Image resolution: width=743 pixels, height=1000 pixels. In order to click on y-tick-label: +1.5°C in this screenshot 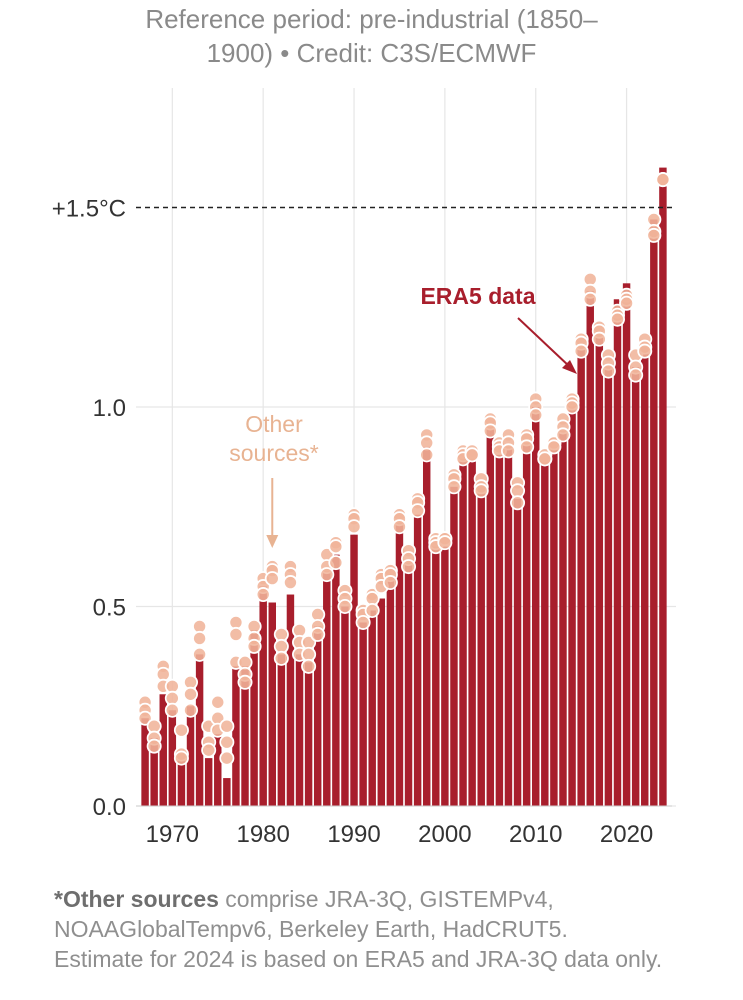, I will do `click(89, 209)`.